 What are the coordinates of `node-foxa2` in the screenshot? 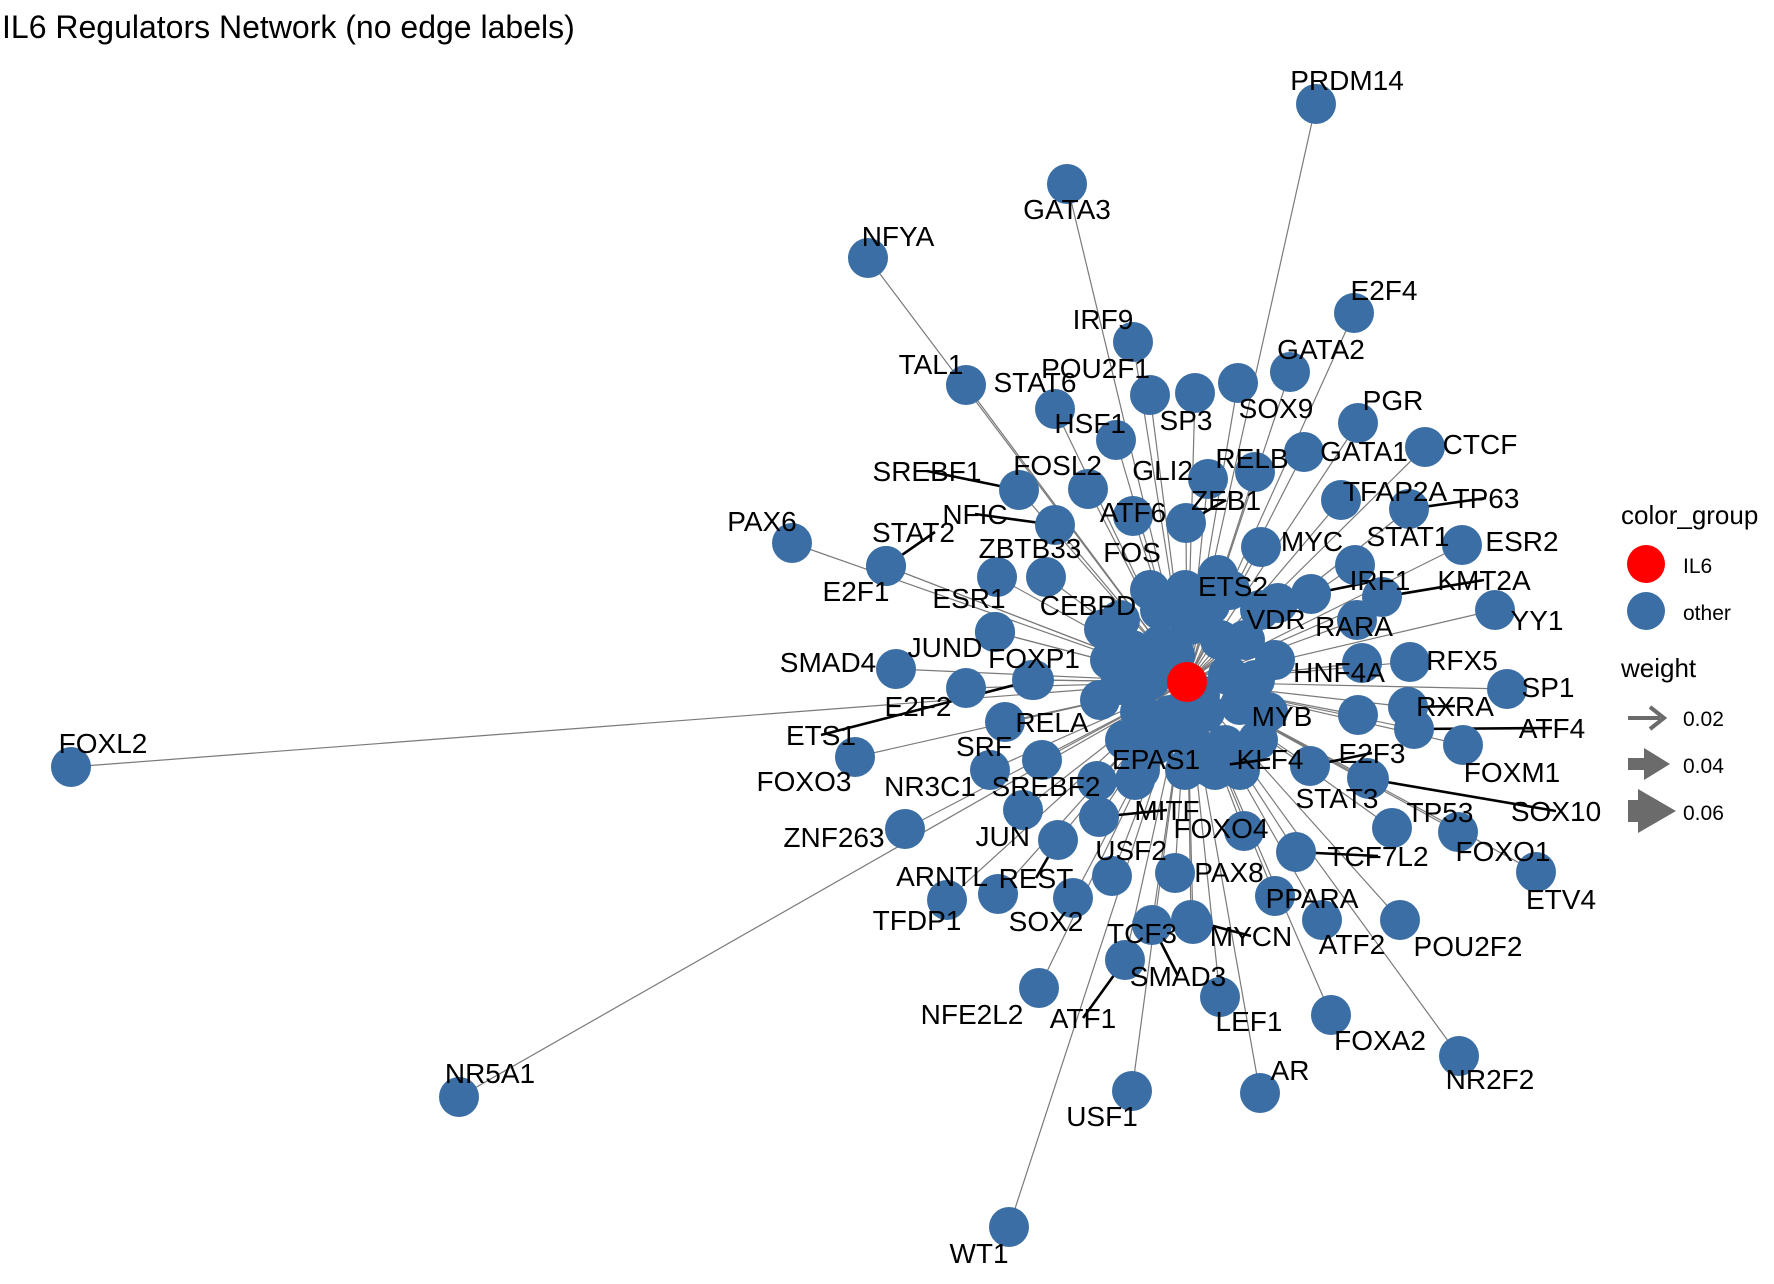 It's located at (1331, 1015).